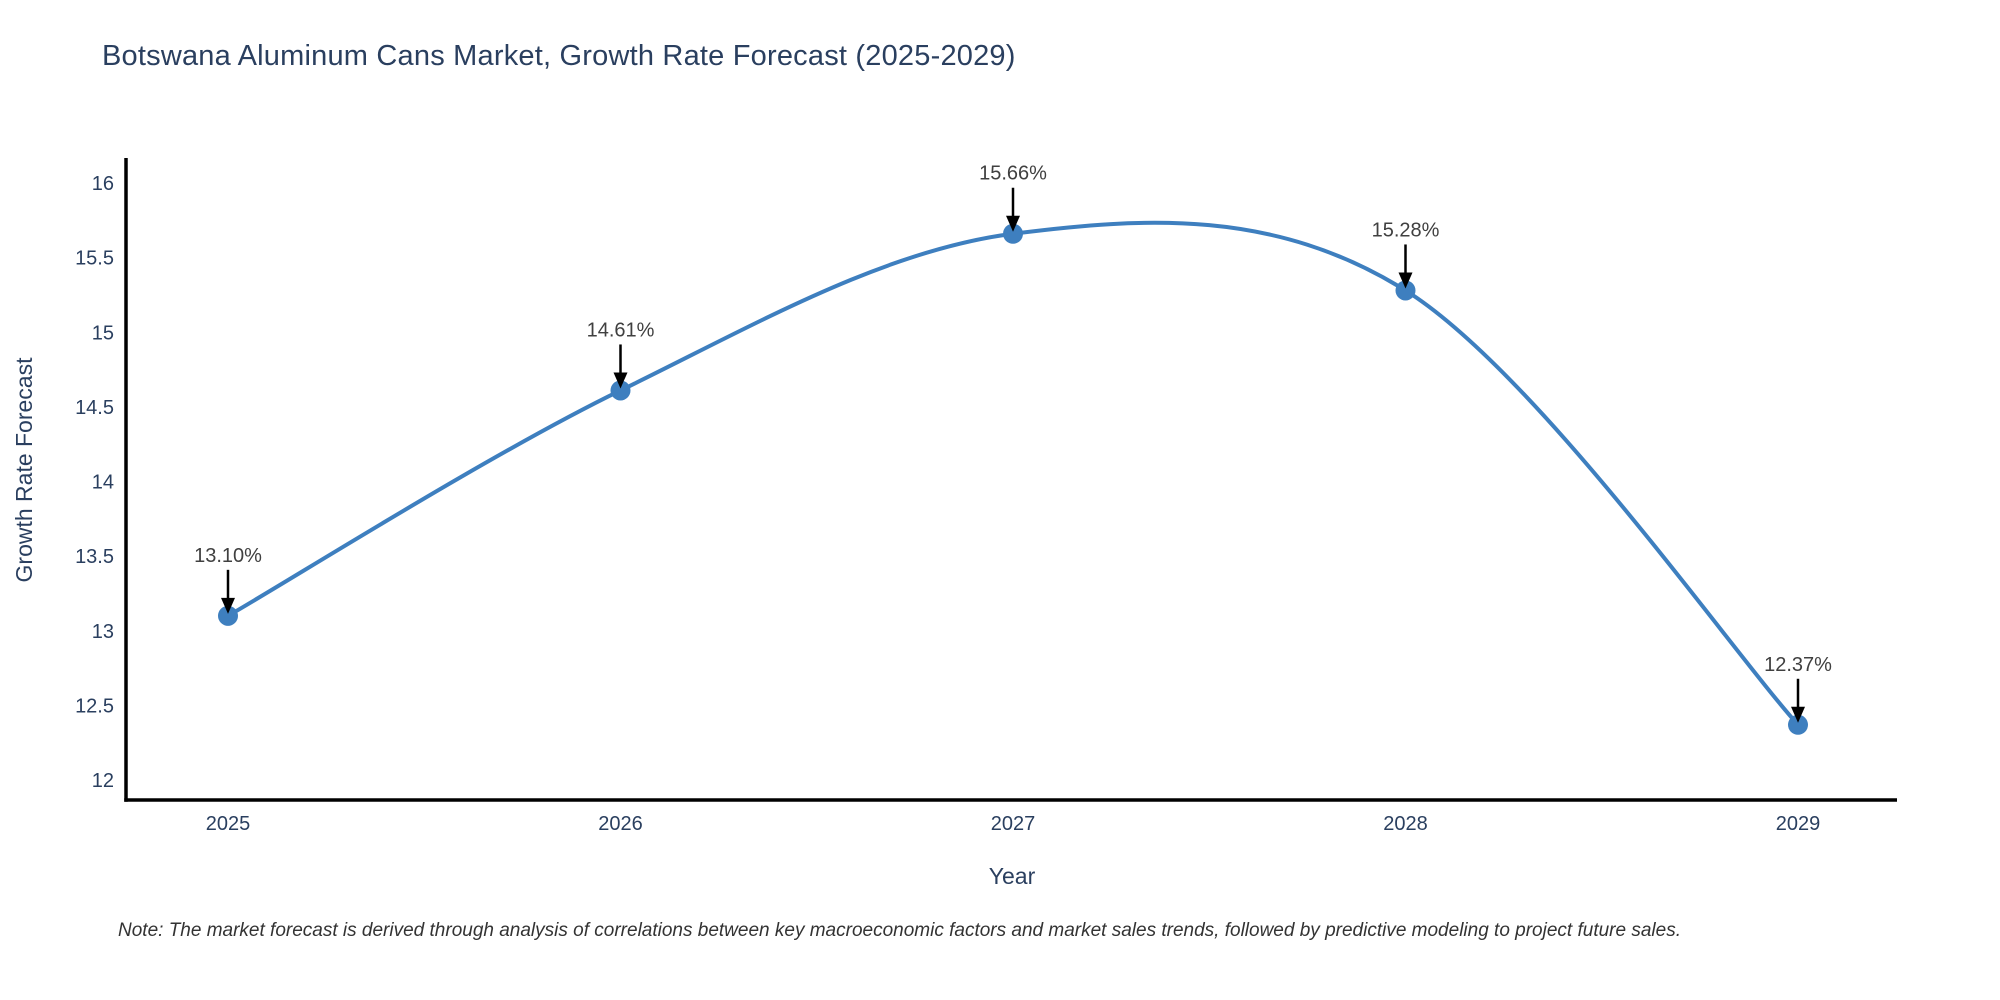 The image size is (2000, 1000). I want to click on x-axis-ticks: 2025 2026 2027 2028 2029, so click(1013, 824).